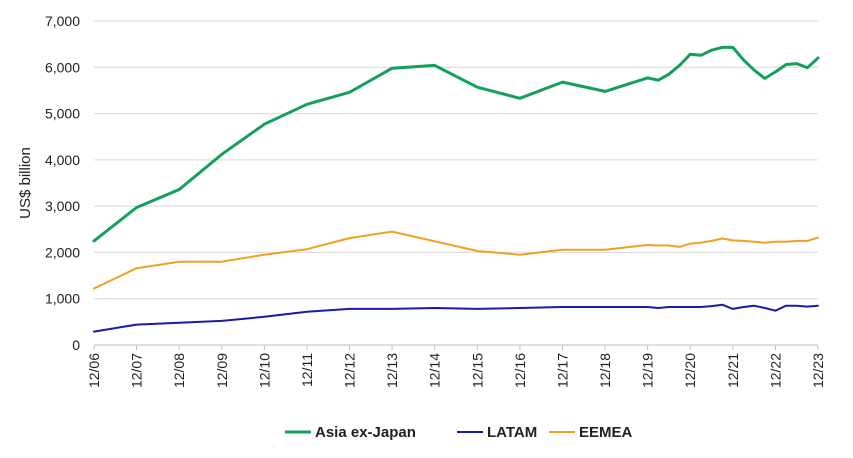  What do you see at coordinates (137, 370) in the screenshot?
I see `x-tick-label: 12/07` at bounding box center [137, 370].